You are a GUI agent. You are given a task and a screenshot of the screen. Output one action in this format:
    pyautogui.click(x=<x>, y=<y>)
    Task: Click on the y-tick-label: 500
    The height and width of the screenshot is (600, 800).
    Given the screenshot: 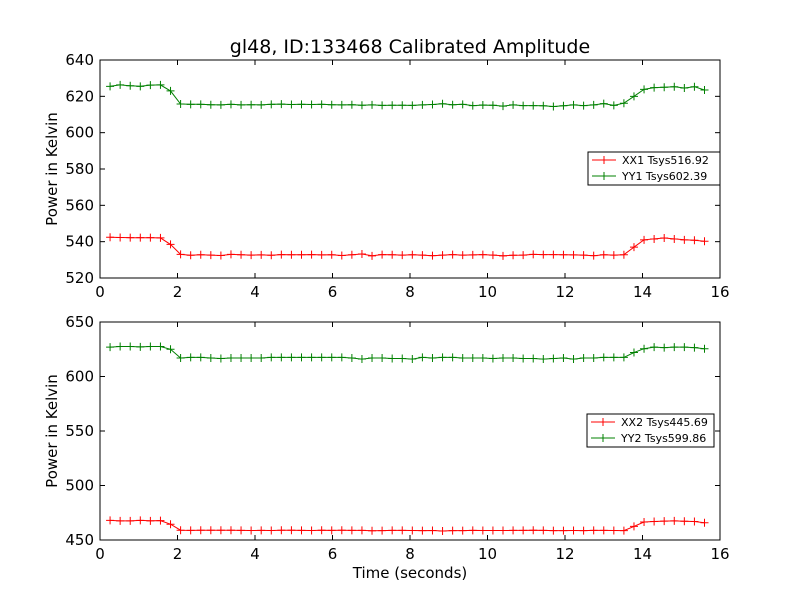 What is the action you would take?
    pyautogui.click(x=79, y=486)
    